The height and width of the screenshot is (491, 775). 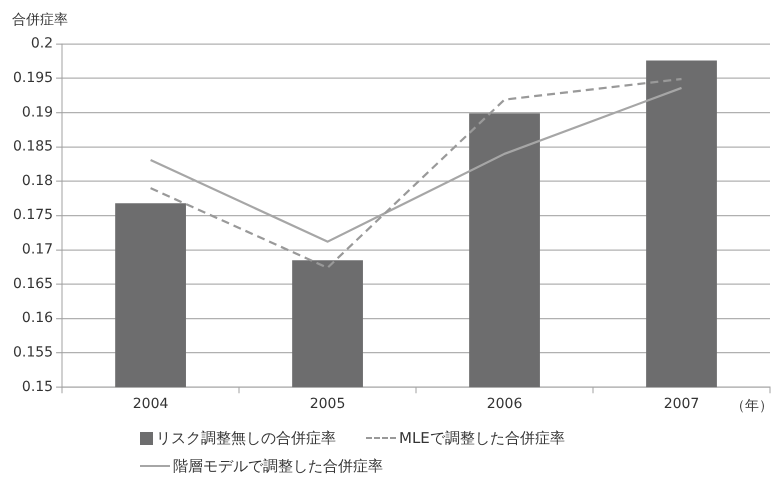 I want to click on y-tick-label: 0.16, so click(x=38, y=318).